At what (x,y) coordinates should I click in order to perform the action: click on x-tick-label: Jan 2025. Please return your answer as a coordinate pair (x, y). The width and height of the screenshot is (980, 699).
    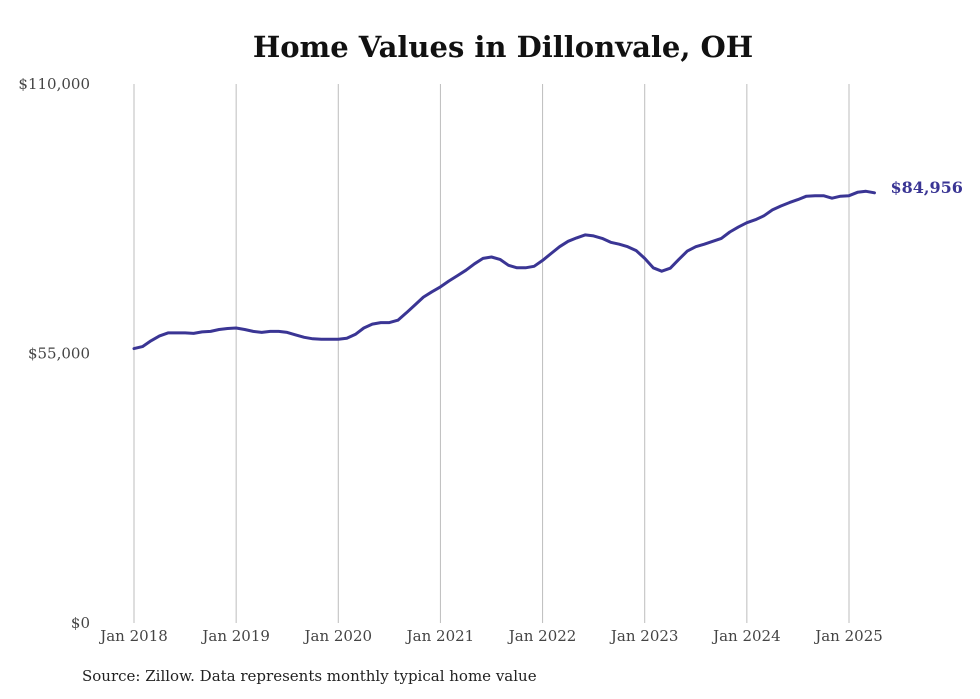
    Looking at the image, I should click on (848, 636).